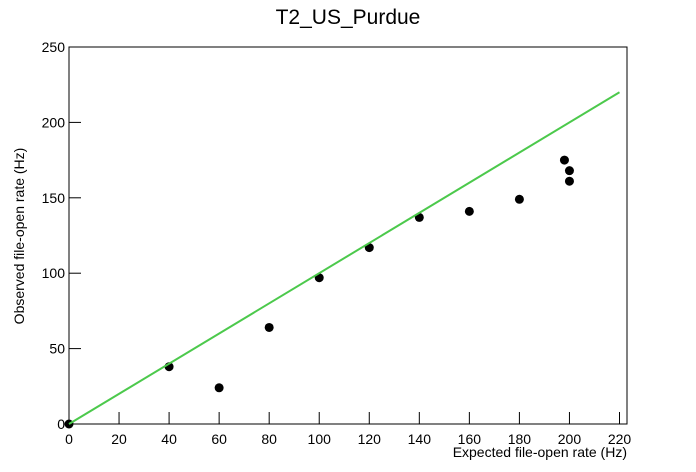  What do you see at coordinates (370, 439) in the screenshot?
I see `x-tick-label: 120` at bounding box center [370, 439].